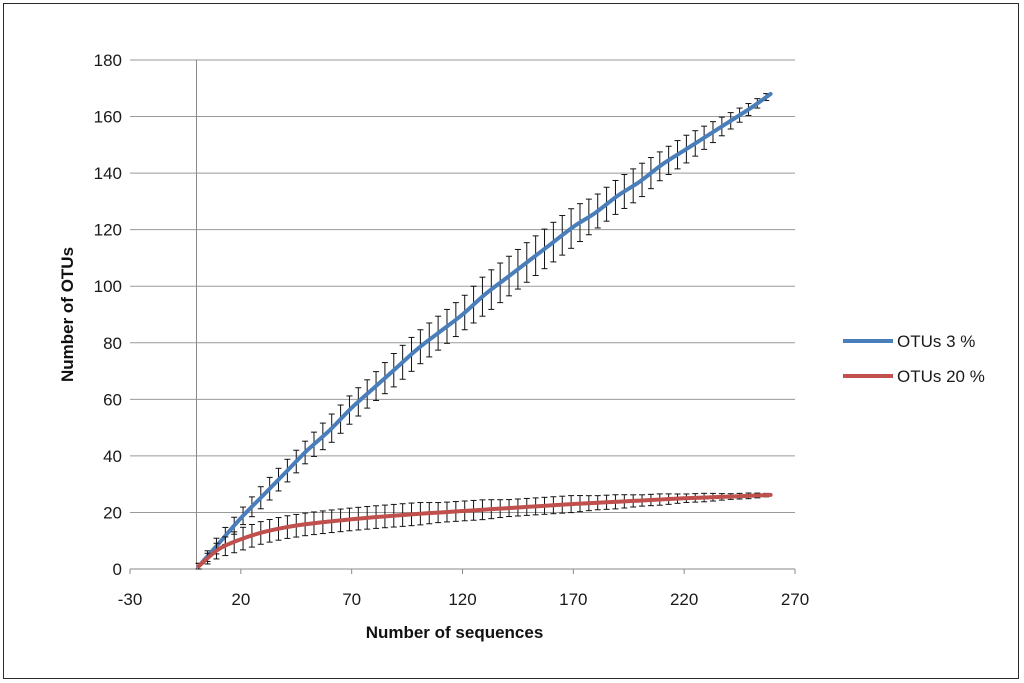 This screenshot has width=1024, height=683. What do you see at coordinates (462, 599) in the screenshot?
I see `x-tick-label: 120` at bounding box center [462, 599].